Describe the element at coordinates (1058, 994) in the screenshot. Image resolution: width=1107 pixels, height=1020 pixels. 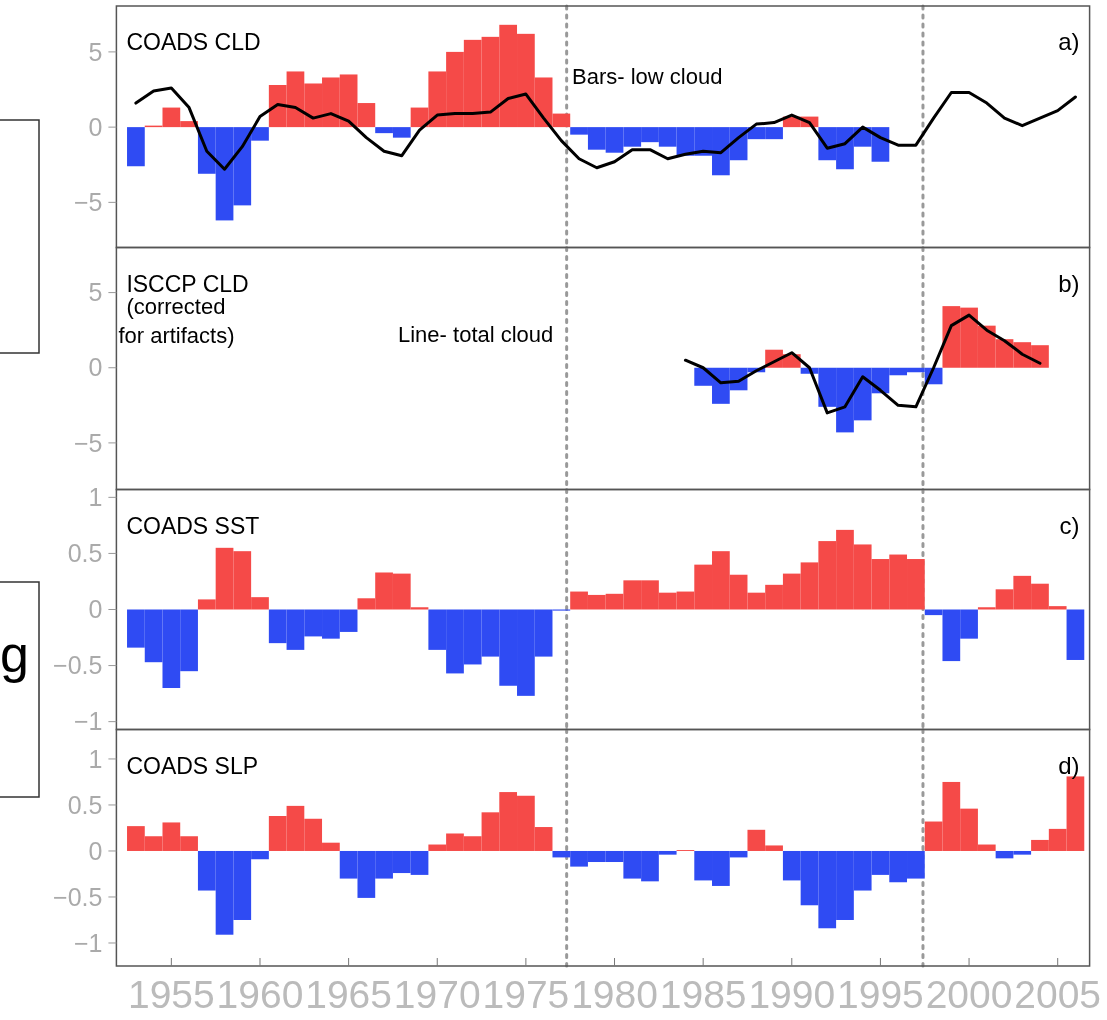
I see `x-tick-label: 2005` at that location.